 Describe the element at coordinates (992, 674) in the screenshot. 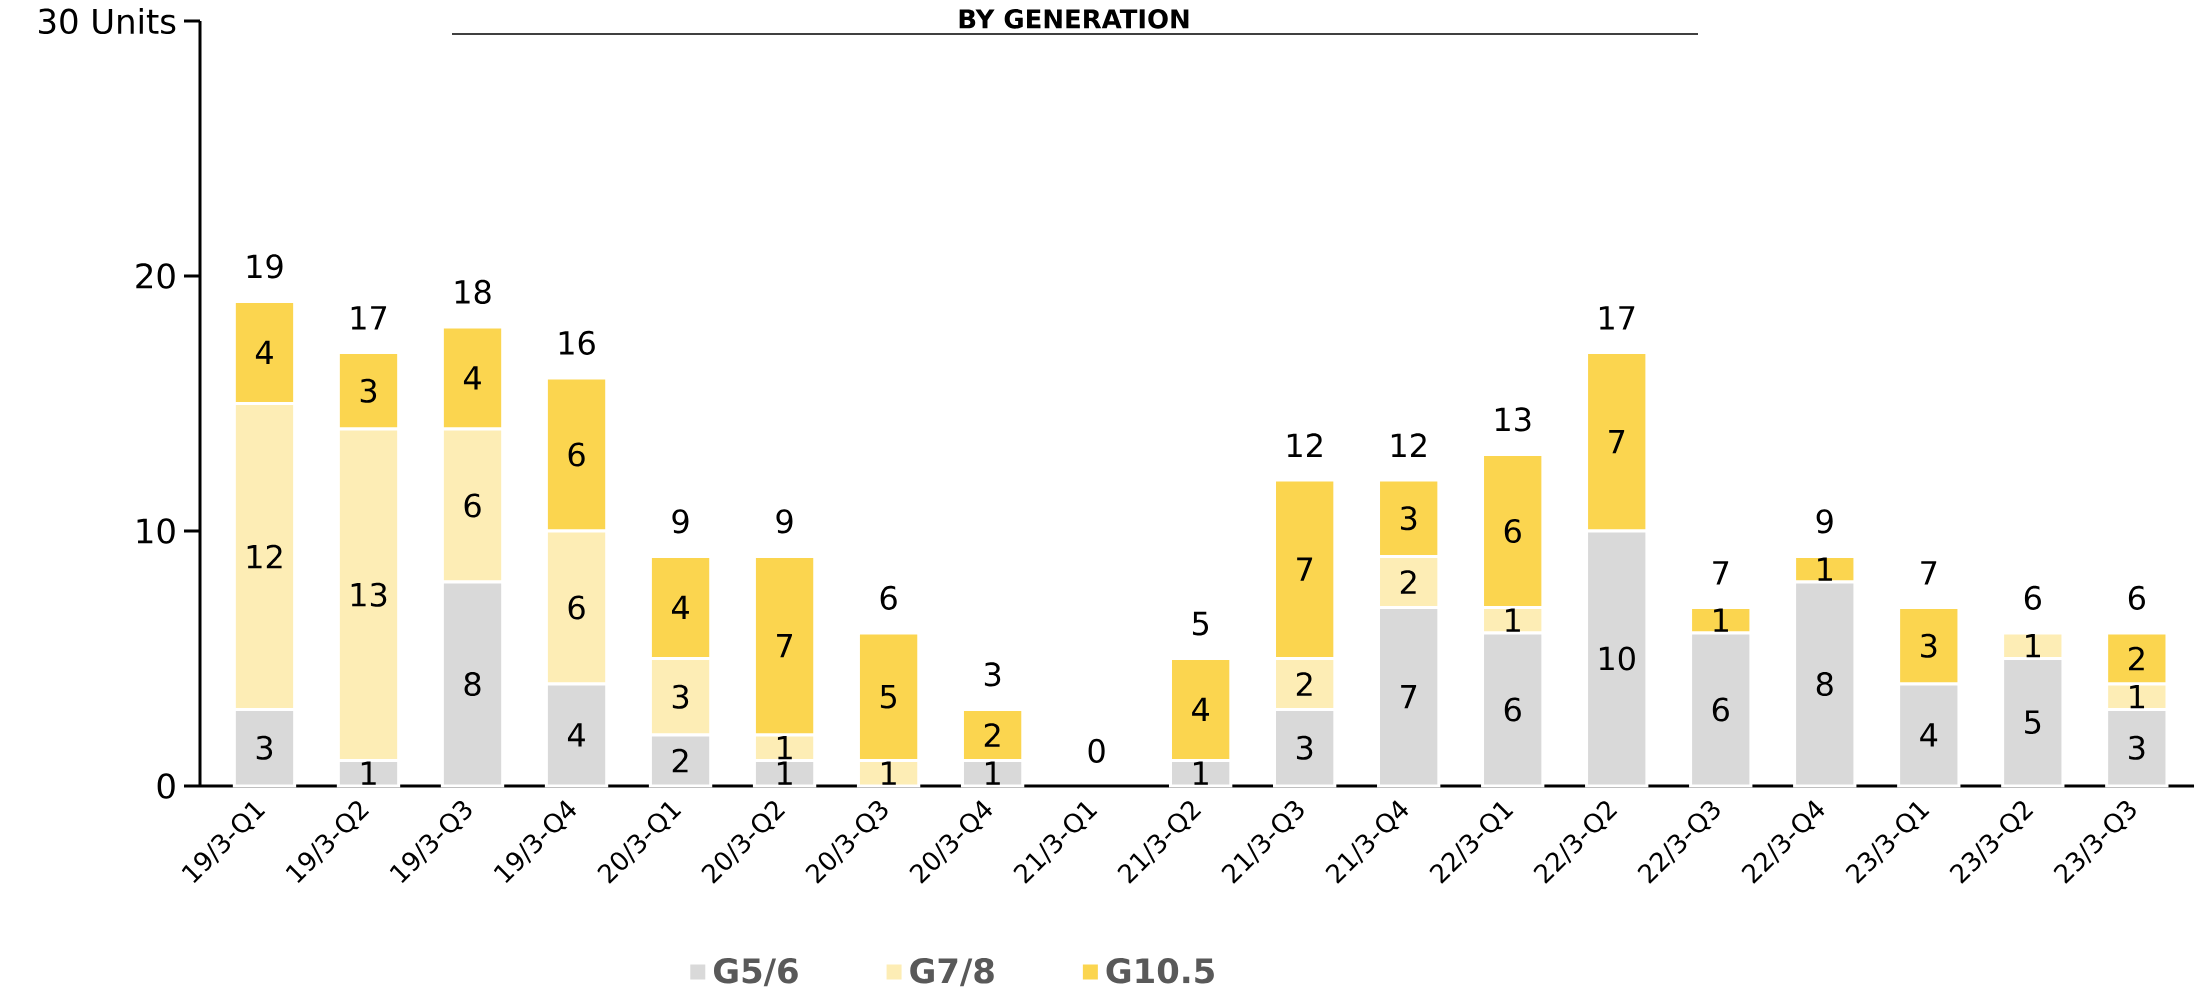

I see `total-label: 3` at that location.